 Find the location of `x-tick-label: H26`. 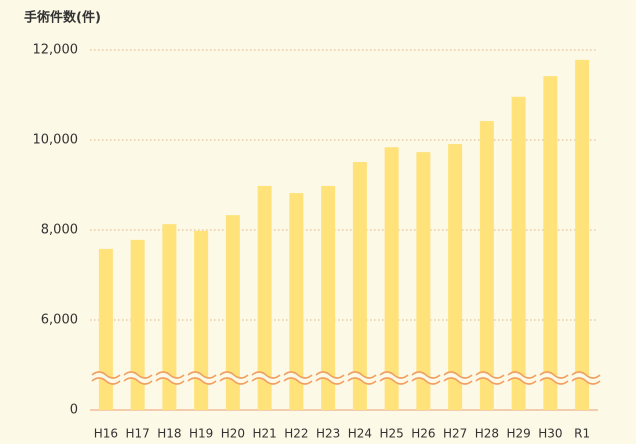

x-tick-label: H26 is located at coordinates (423, 434).